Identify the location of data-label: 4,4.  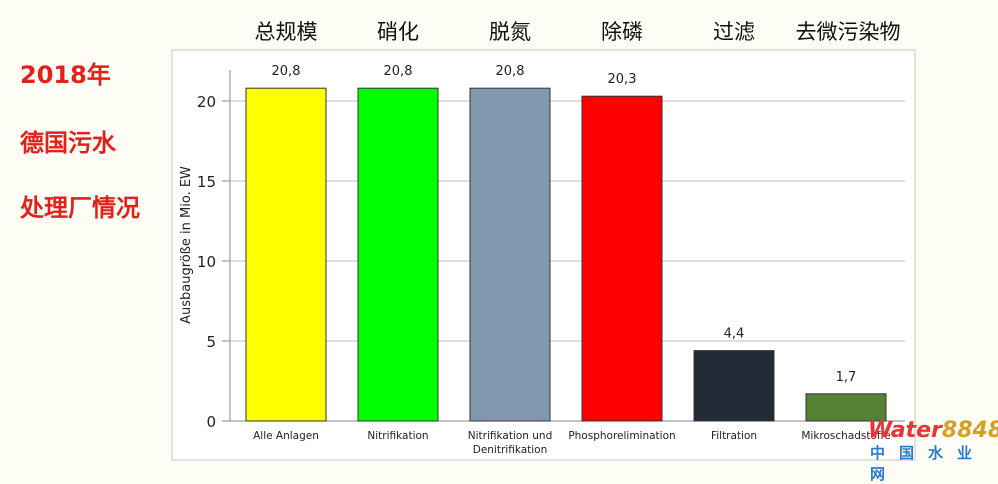
(734, 334).